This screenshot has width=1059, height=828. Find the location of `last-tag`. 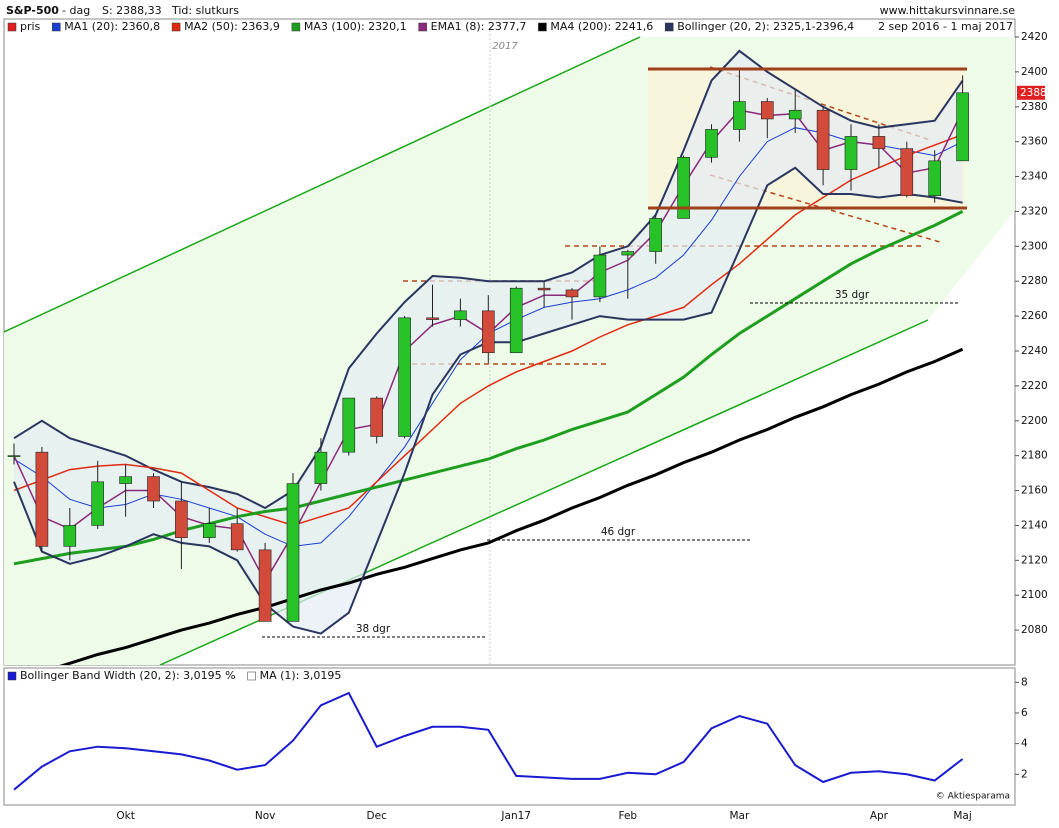

last-tag is located at coordinates (1031, 92).